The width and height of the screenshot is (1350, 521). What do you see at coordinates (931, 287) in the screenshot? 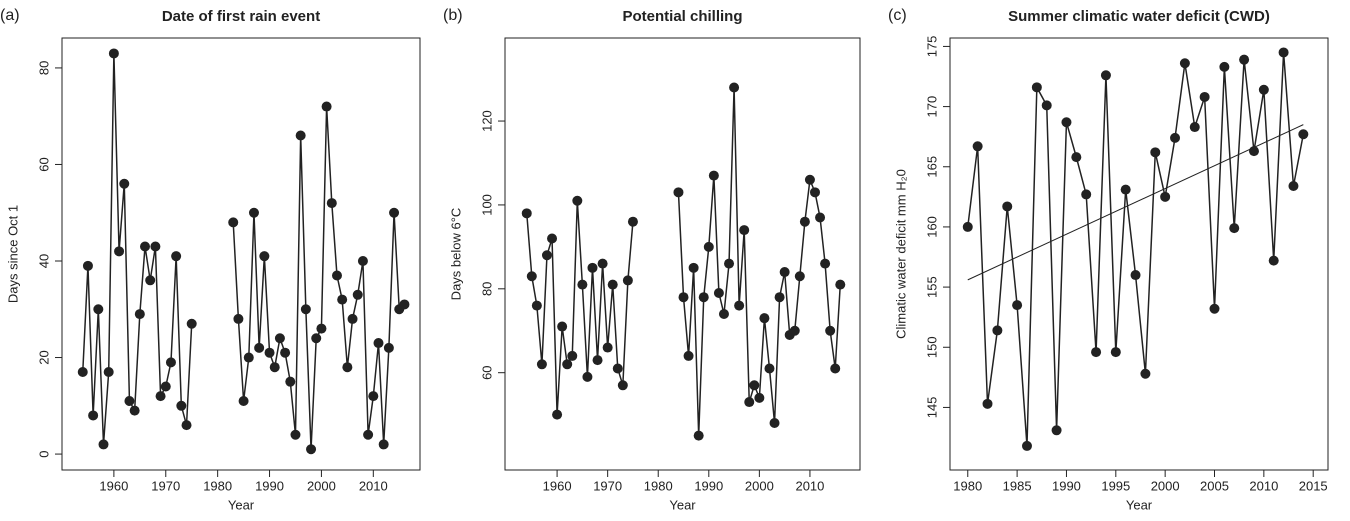
I see `y-tick-label: 155` at bounding box center [931, 287].